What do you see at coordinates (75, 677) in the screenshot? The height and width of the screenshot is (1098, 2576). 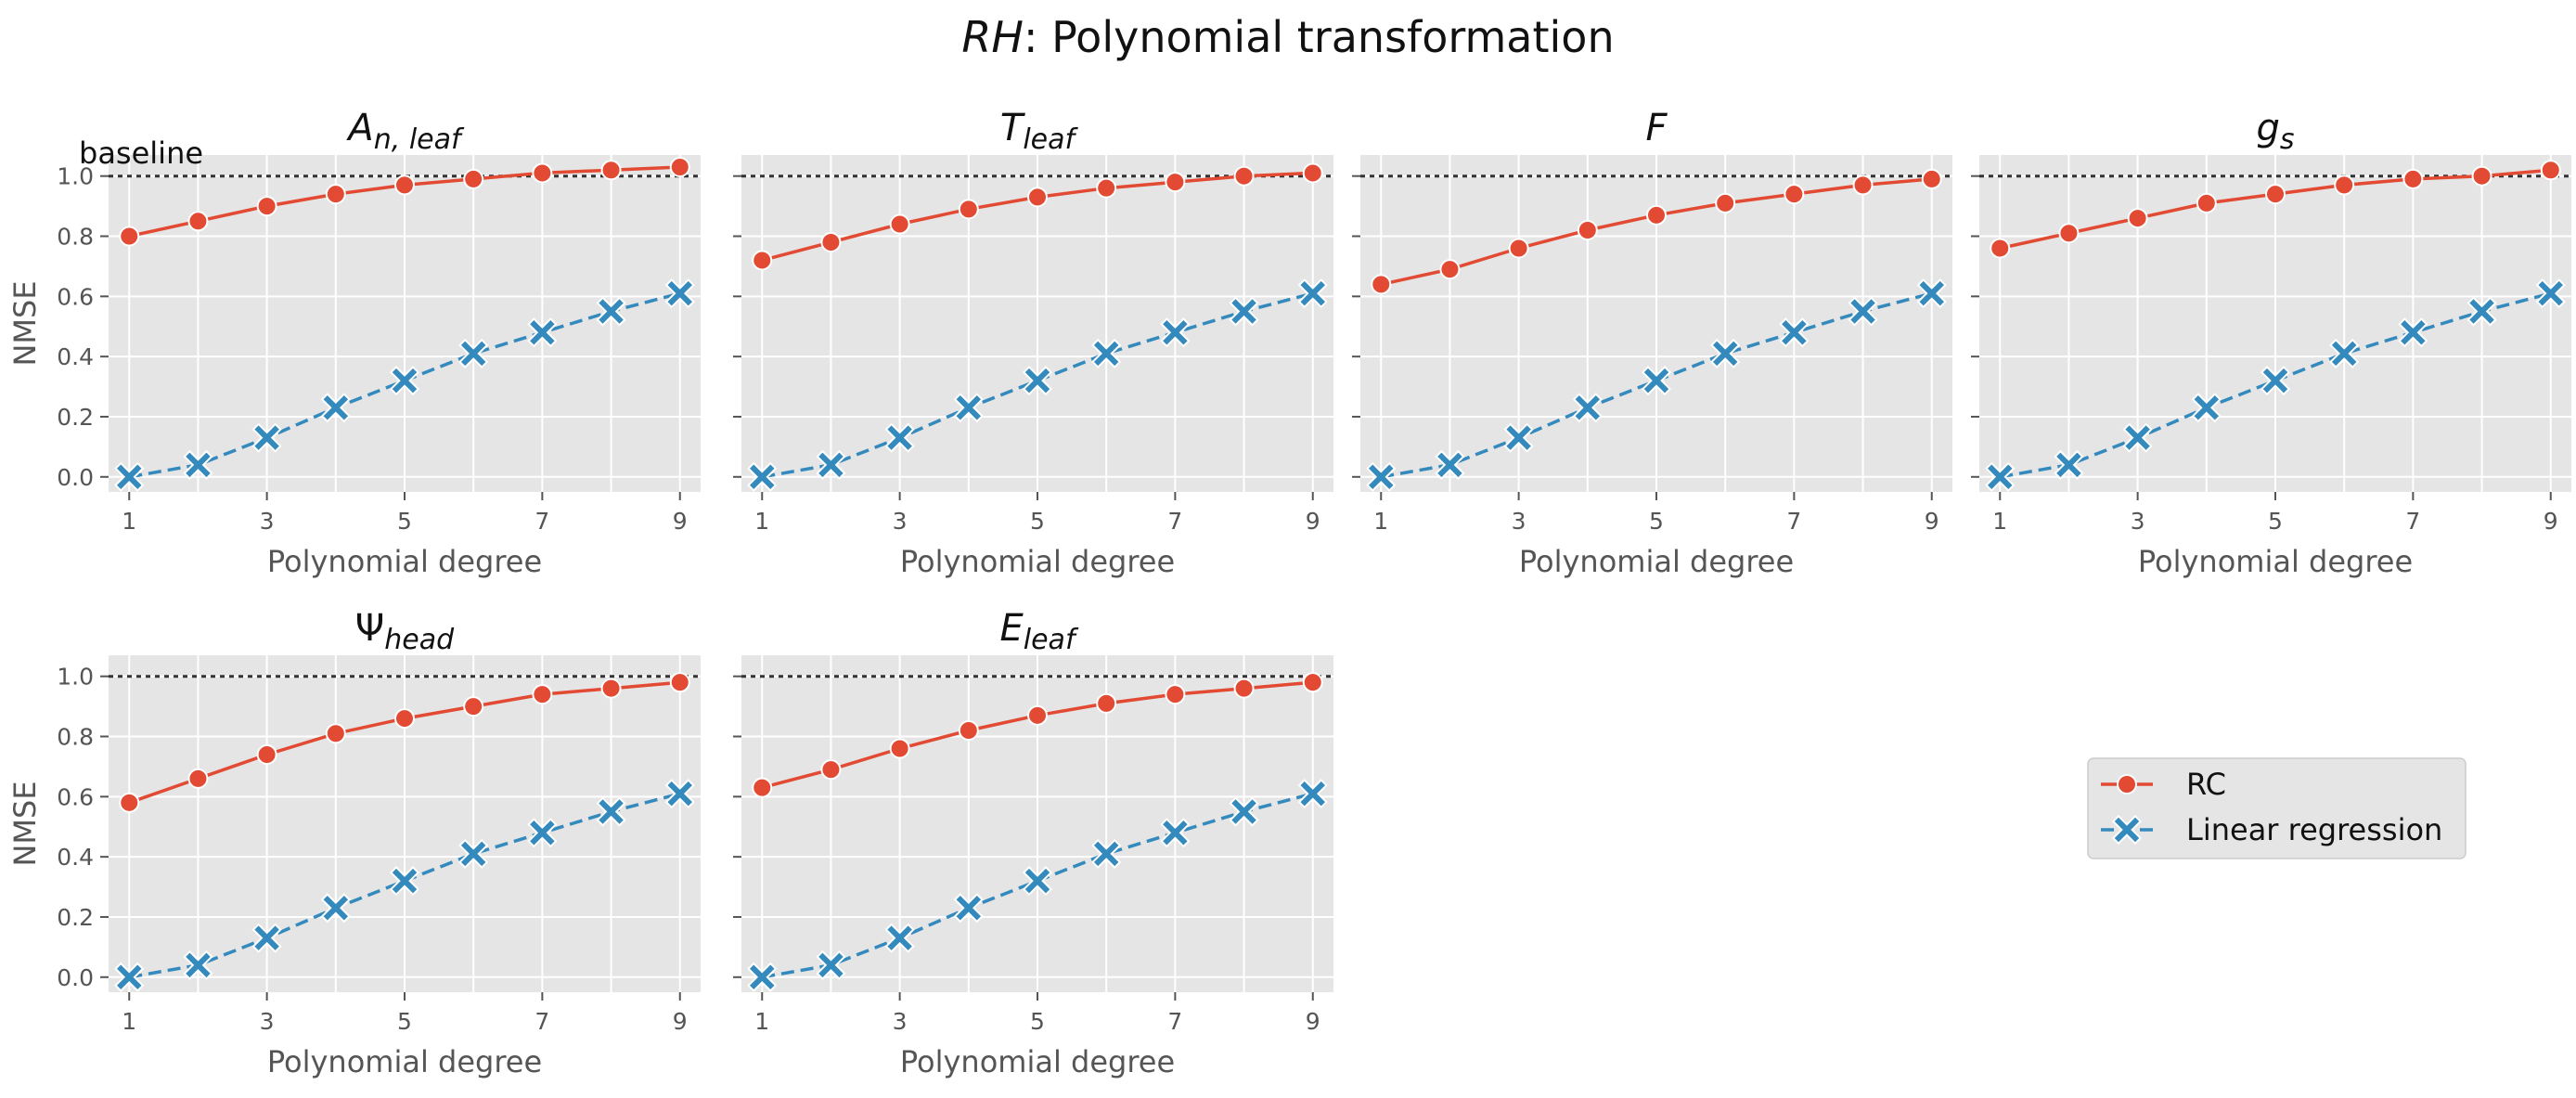 I see `y-tick-label: 1.0` at bounding box center [75, 677].